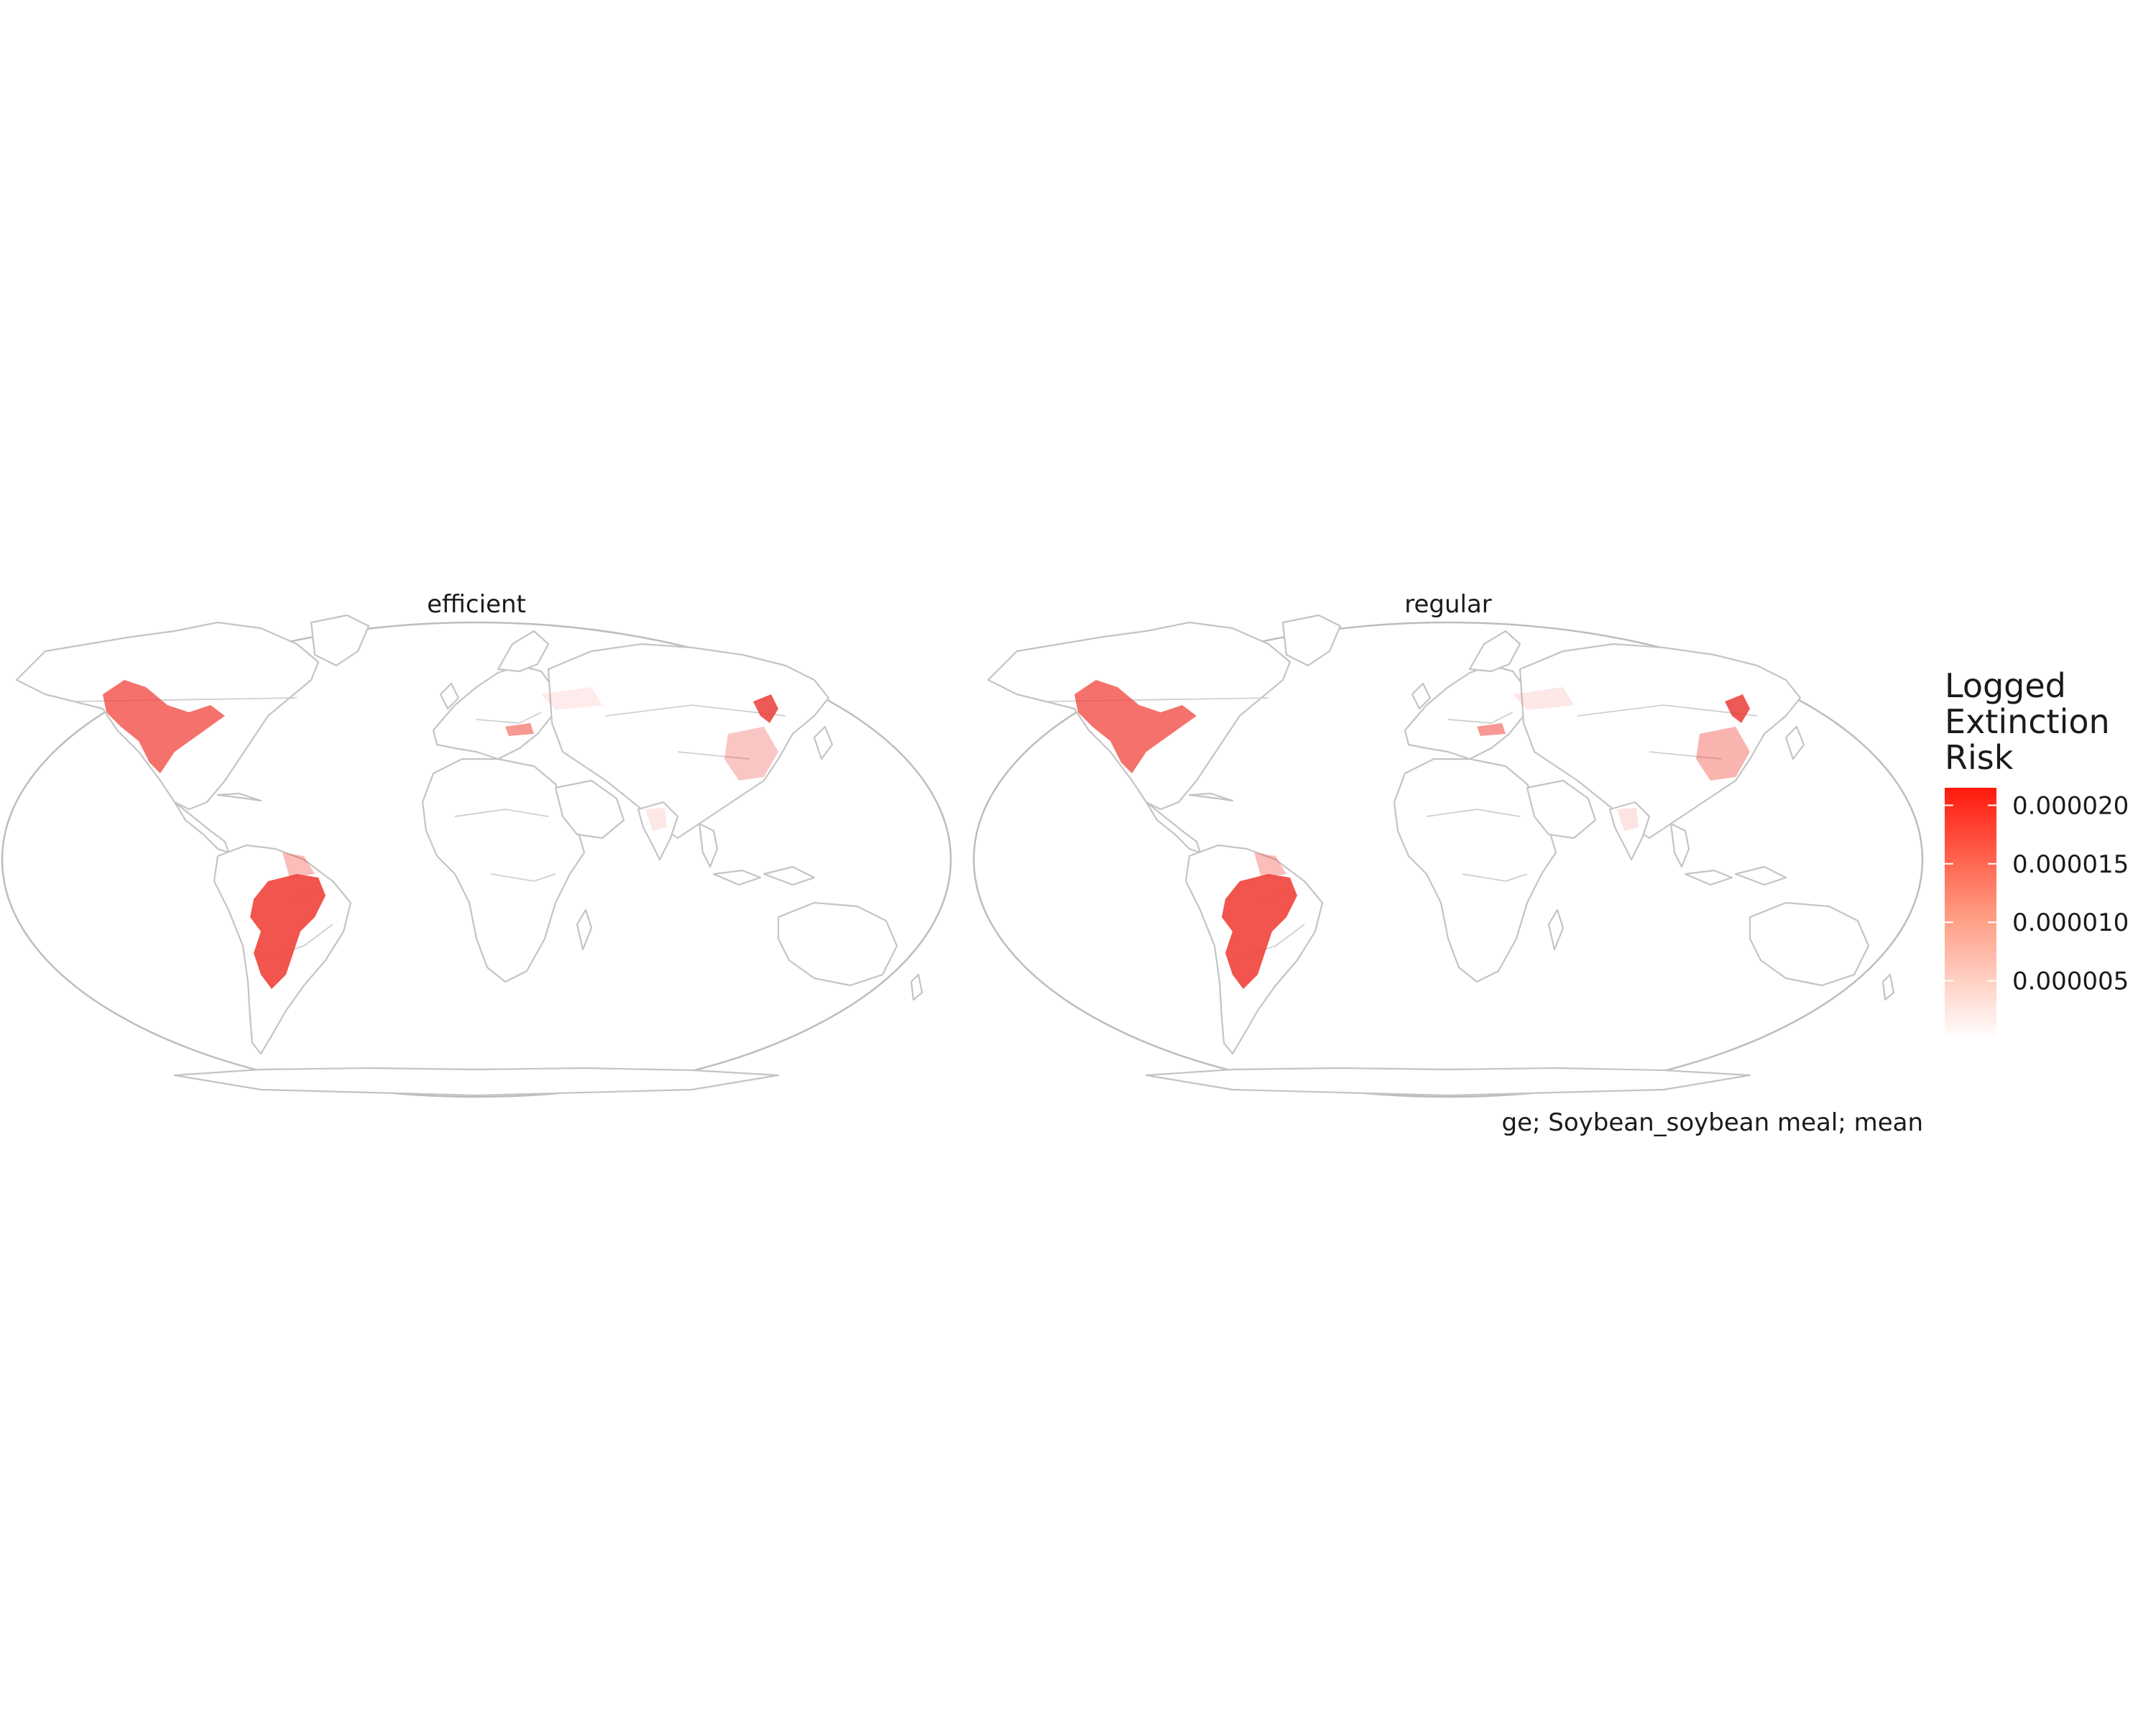 This screenshot has height=1725, width=2156. What do you see at coordinates (2005, 685) in the screenshot?
I see `legend-title-line-1: Logged` at bounding box center [2005, 685].